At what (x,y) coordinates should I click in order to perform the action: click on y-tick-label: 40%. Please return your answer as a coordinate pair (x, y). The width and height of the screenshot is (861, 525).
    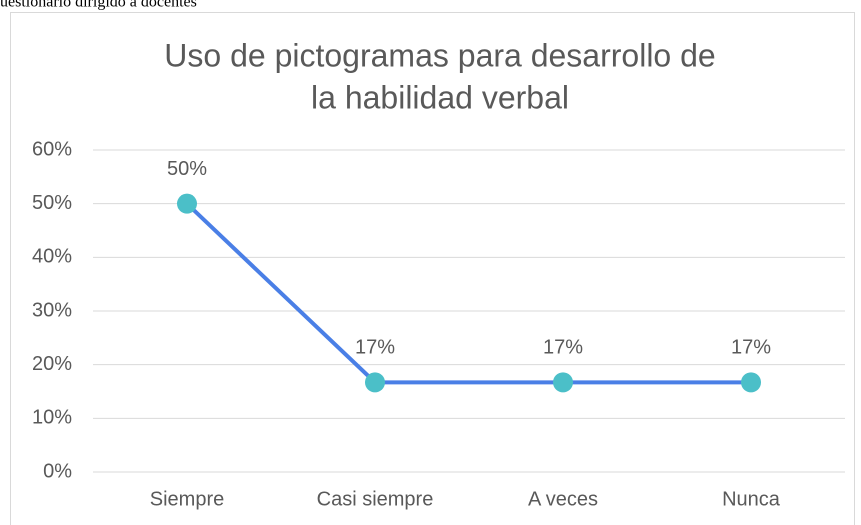
    Looking at the image, I should click on (52, 257).